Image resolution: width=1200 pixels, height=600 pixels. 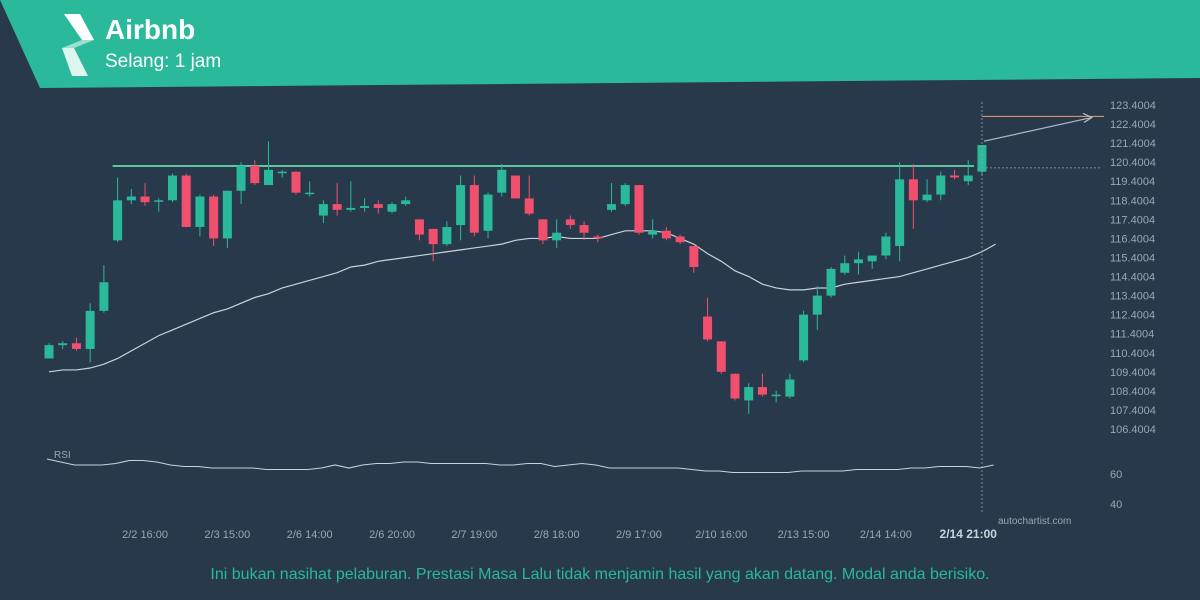 I want to click on price-tick-label: 114.4004, so click(x=1132, y=278).